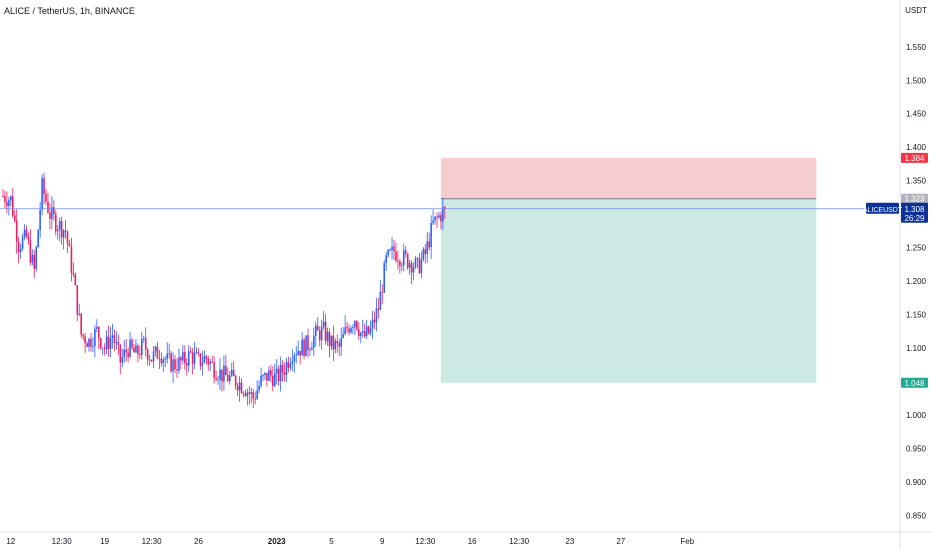 The image size is (932, 550). Describe the element at coordinates (914, 382) in the screenshot. I see `target-price-badge-bg` at that location.